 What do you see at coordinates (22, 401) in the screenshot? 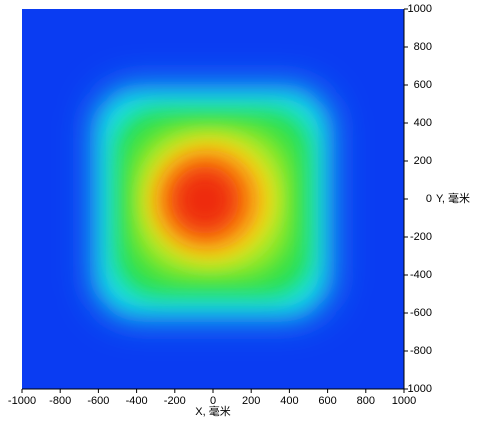
I see `x-tick-label: -1000` at bounding box center [22, 401].